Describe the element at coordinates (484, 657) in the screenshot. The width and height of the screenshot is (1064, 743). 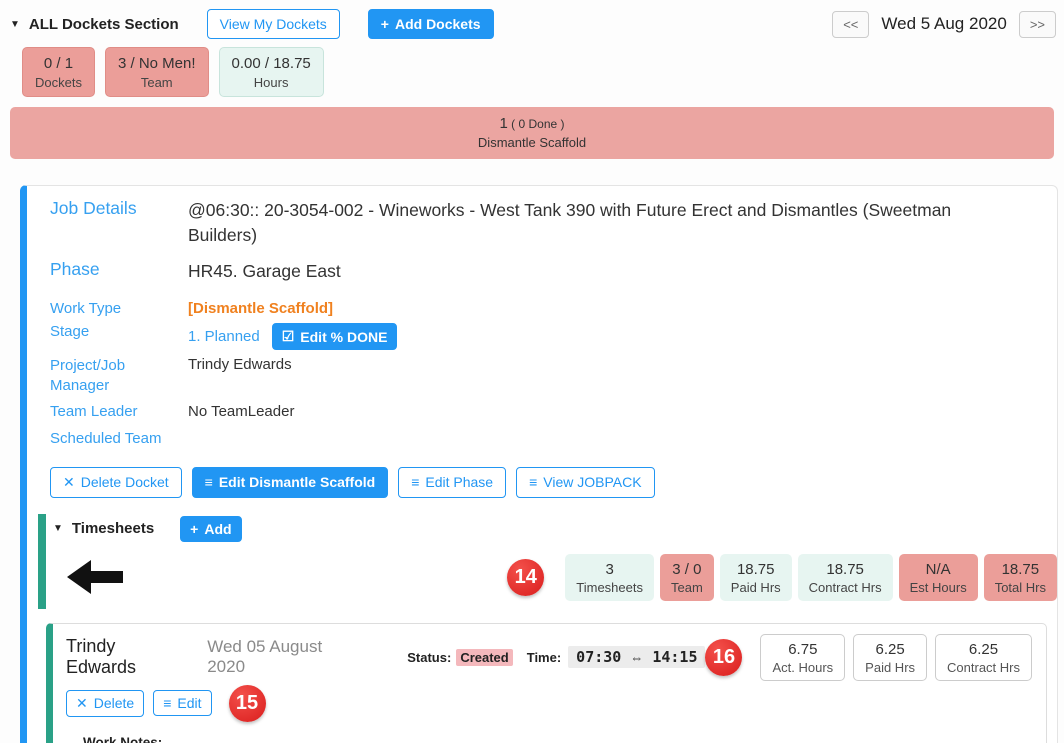
I see `status-value-badge: Created` at that location.